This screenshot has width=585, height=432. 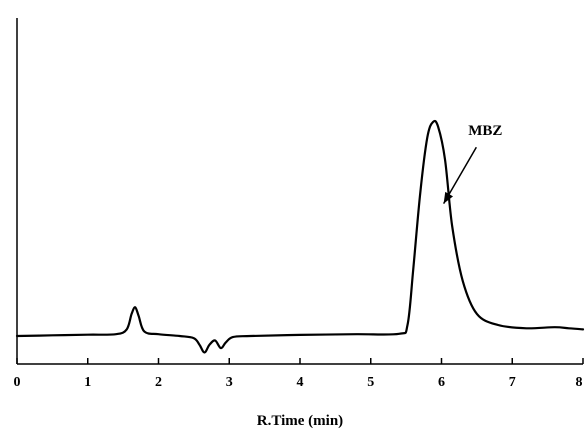 What do you see at coordinates (300, 361) in the screenshot?
I see `x-ticks` at bounding box center [300, 361].